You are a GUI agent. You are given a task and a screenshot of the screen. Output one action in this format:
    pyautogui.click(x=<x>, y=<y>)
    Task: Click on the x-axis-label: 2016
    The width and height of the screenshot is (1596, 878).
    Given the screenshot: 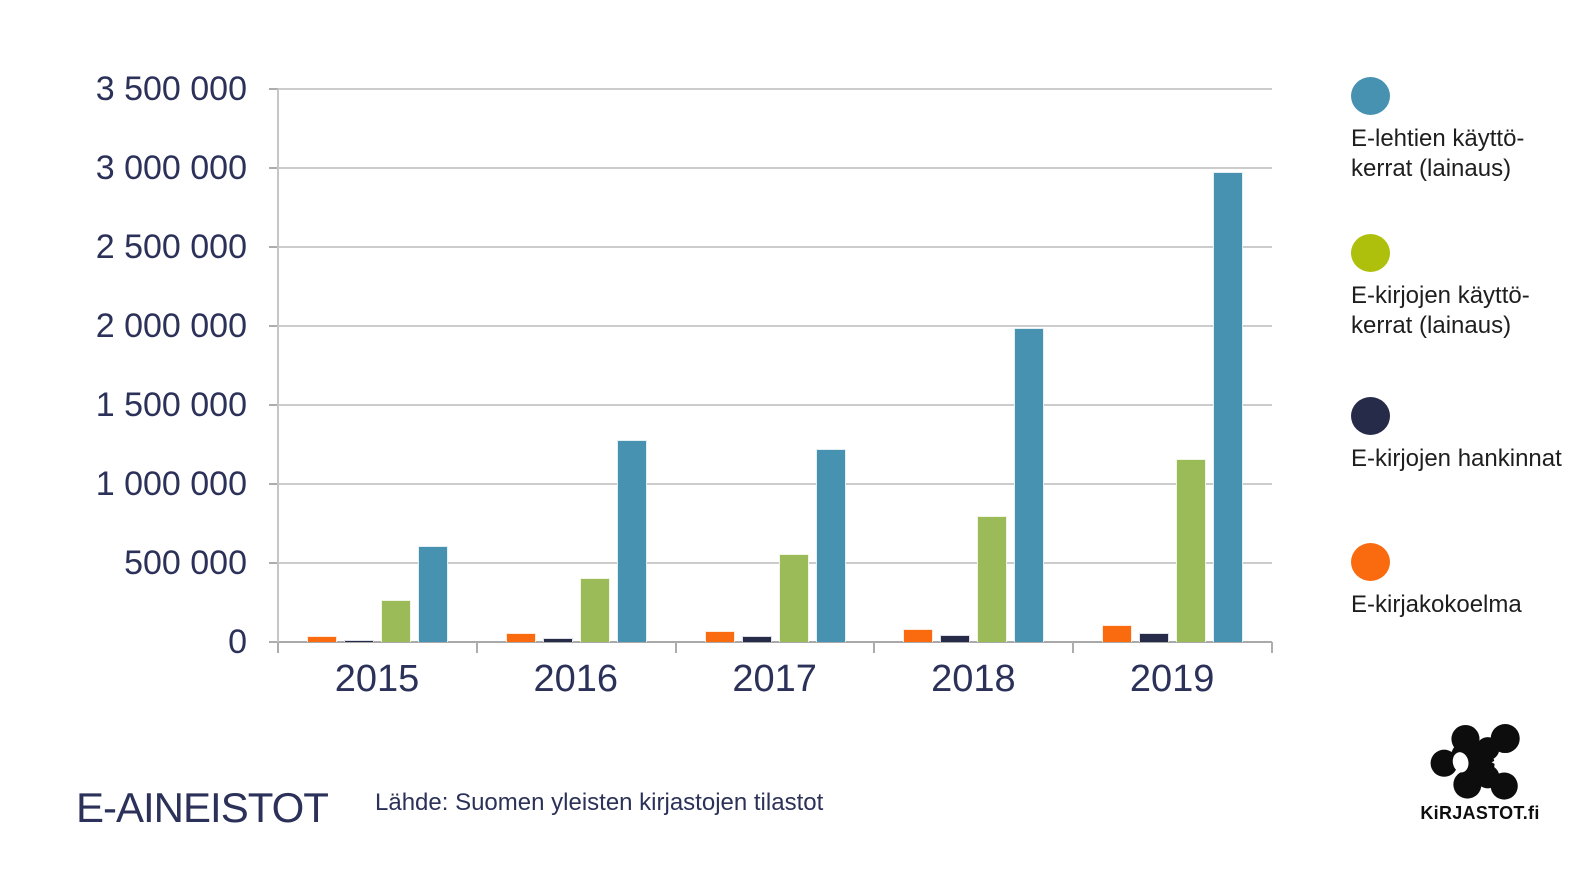 What is the action you would take?
    pyautogui.click(x=576, y=679)
    